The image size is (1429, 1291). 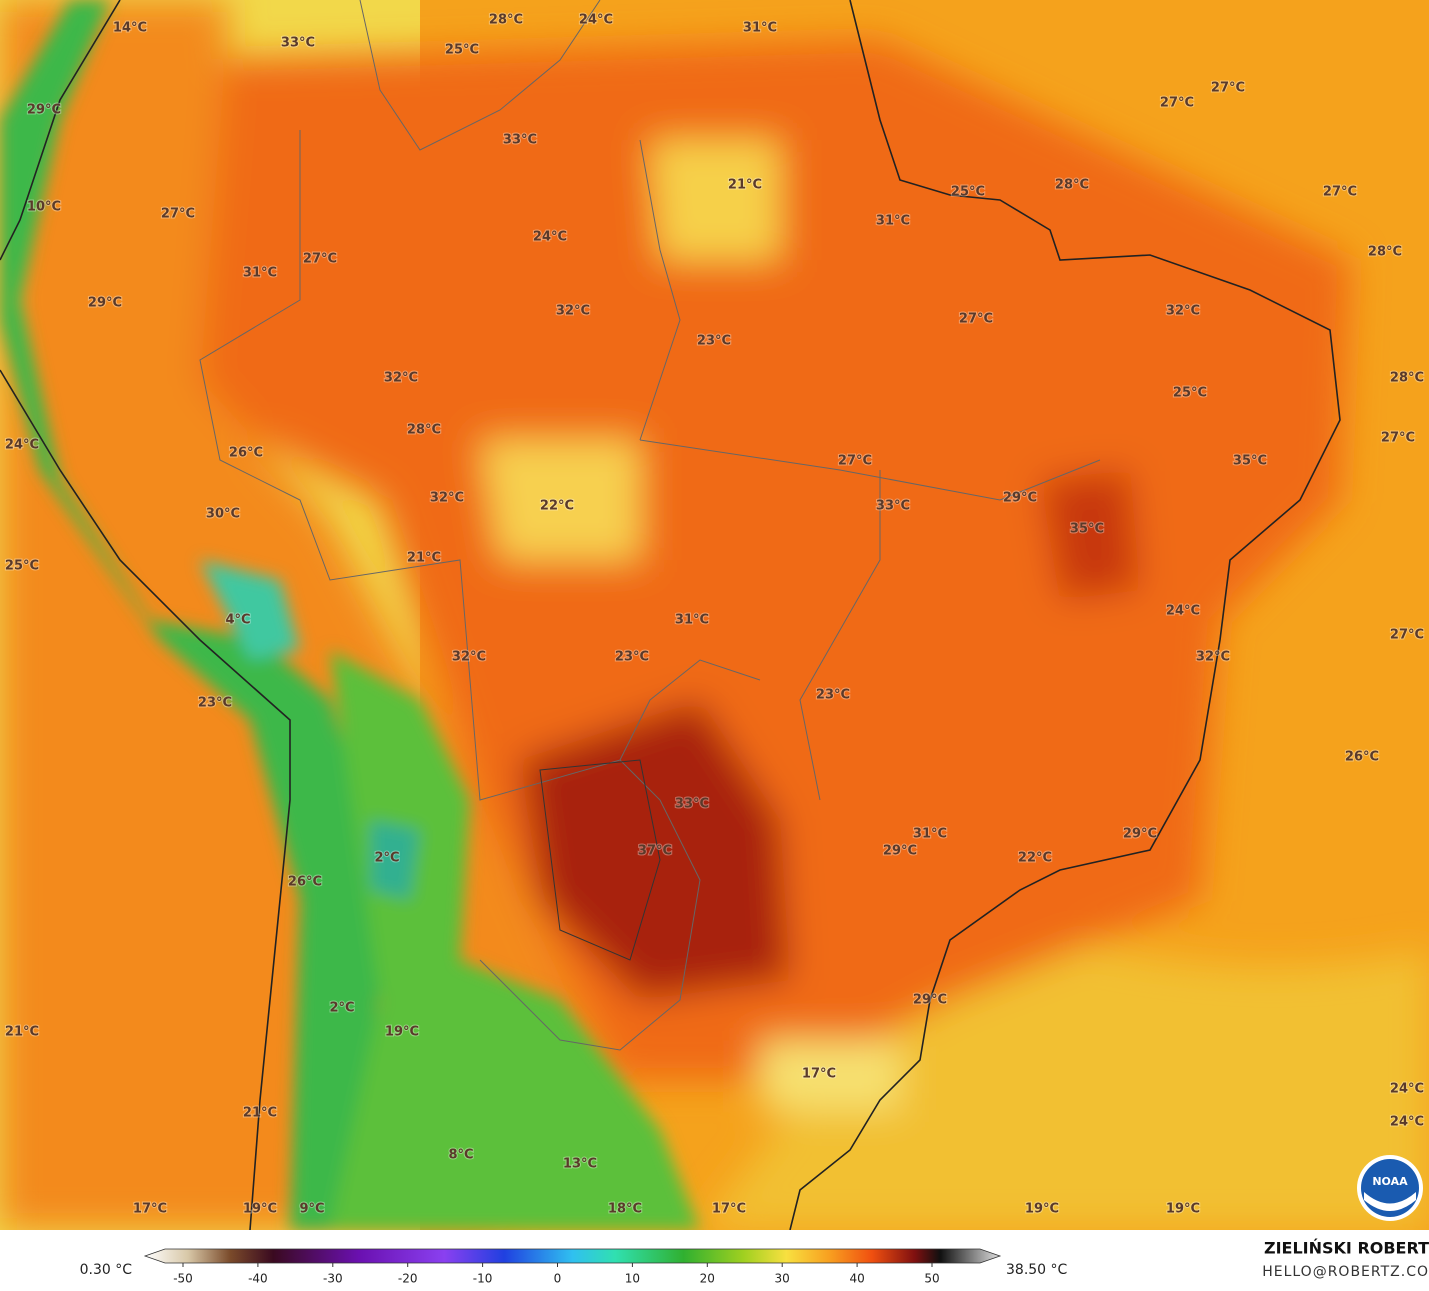 What do you see at coordinates (572, 1256) in the screenshot?
I see `colorbar-scale` at bounding box center [572, 1256].